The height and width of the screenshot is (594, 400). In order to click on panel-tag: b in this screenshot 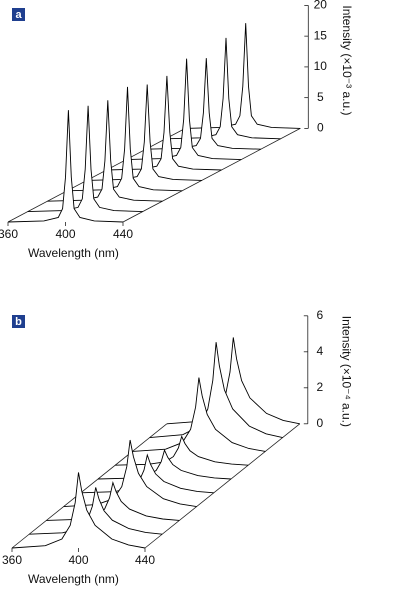, I will do `click(18, 322)`.